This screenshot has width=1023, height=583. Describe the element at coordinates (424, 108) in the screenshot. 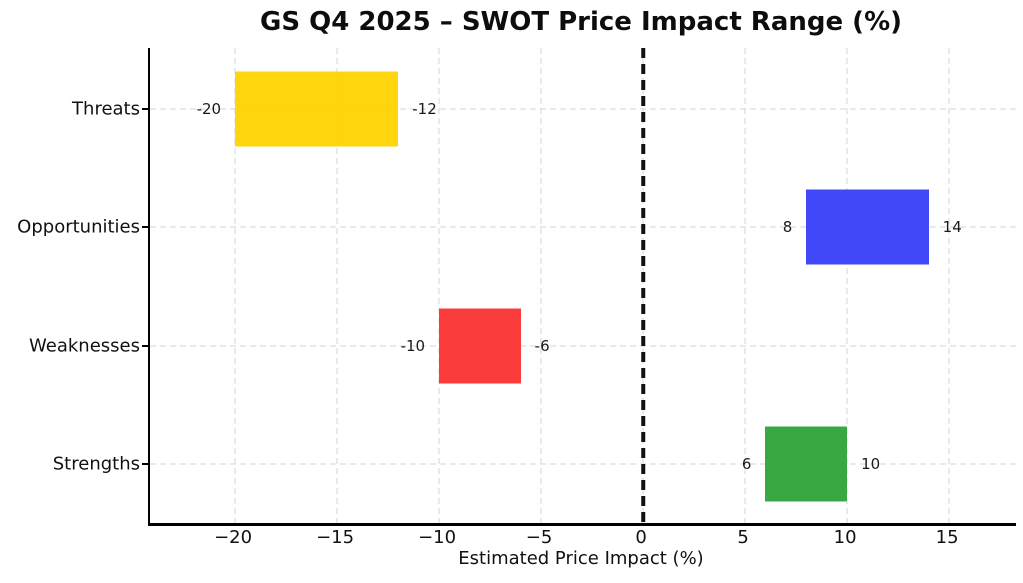

I see `bar-end-value-label: -12` at that location.